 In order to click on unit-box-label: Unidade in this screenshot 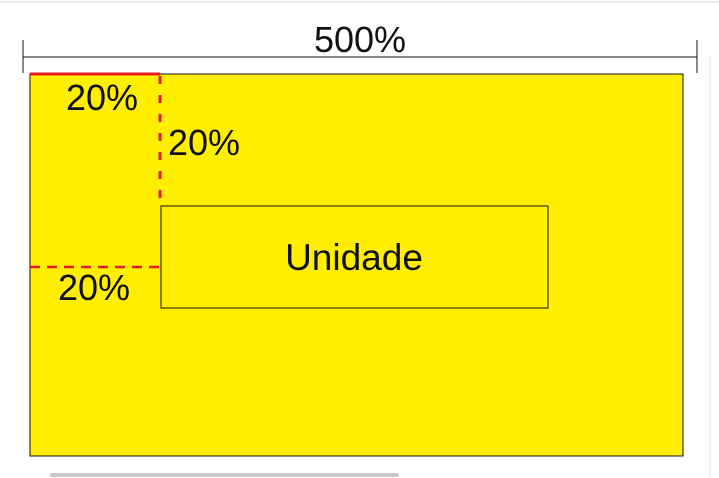, I will do `click(354, 257)`.